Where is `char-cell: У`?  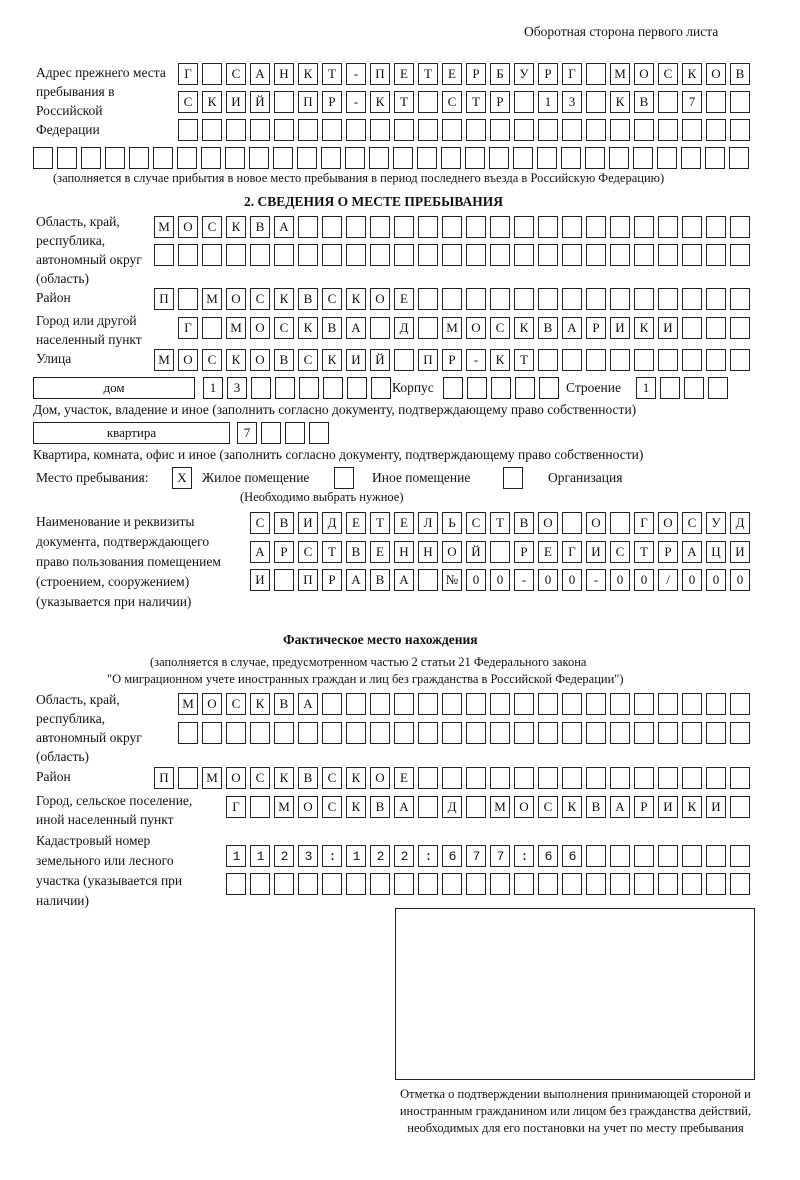
char-cell: У is located at coordinates (524, 74).